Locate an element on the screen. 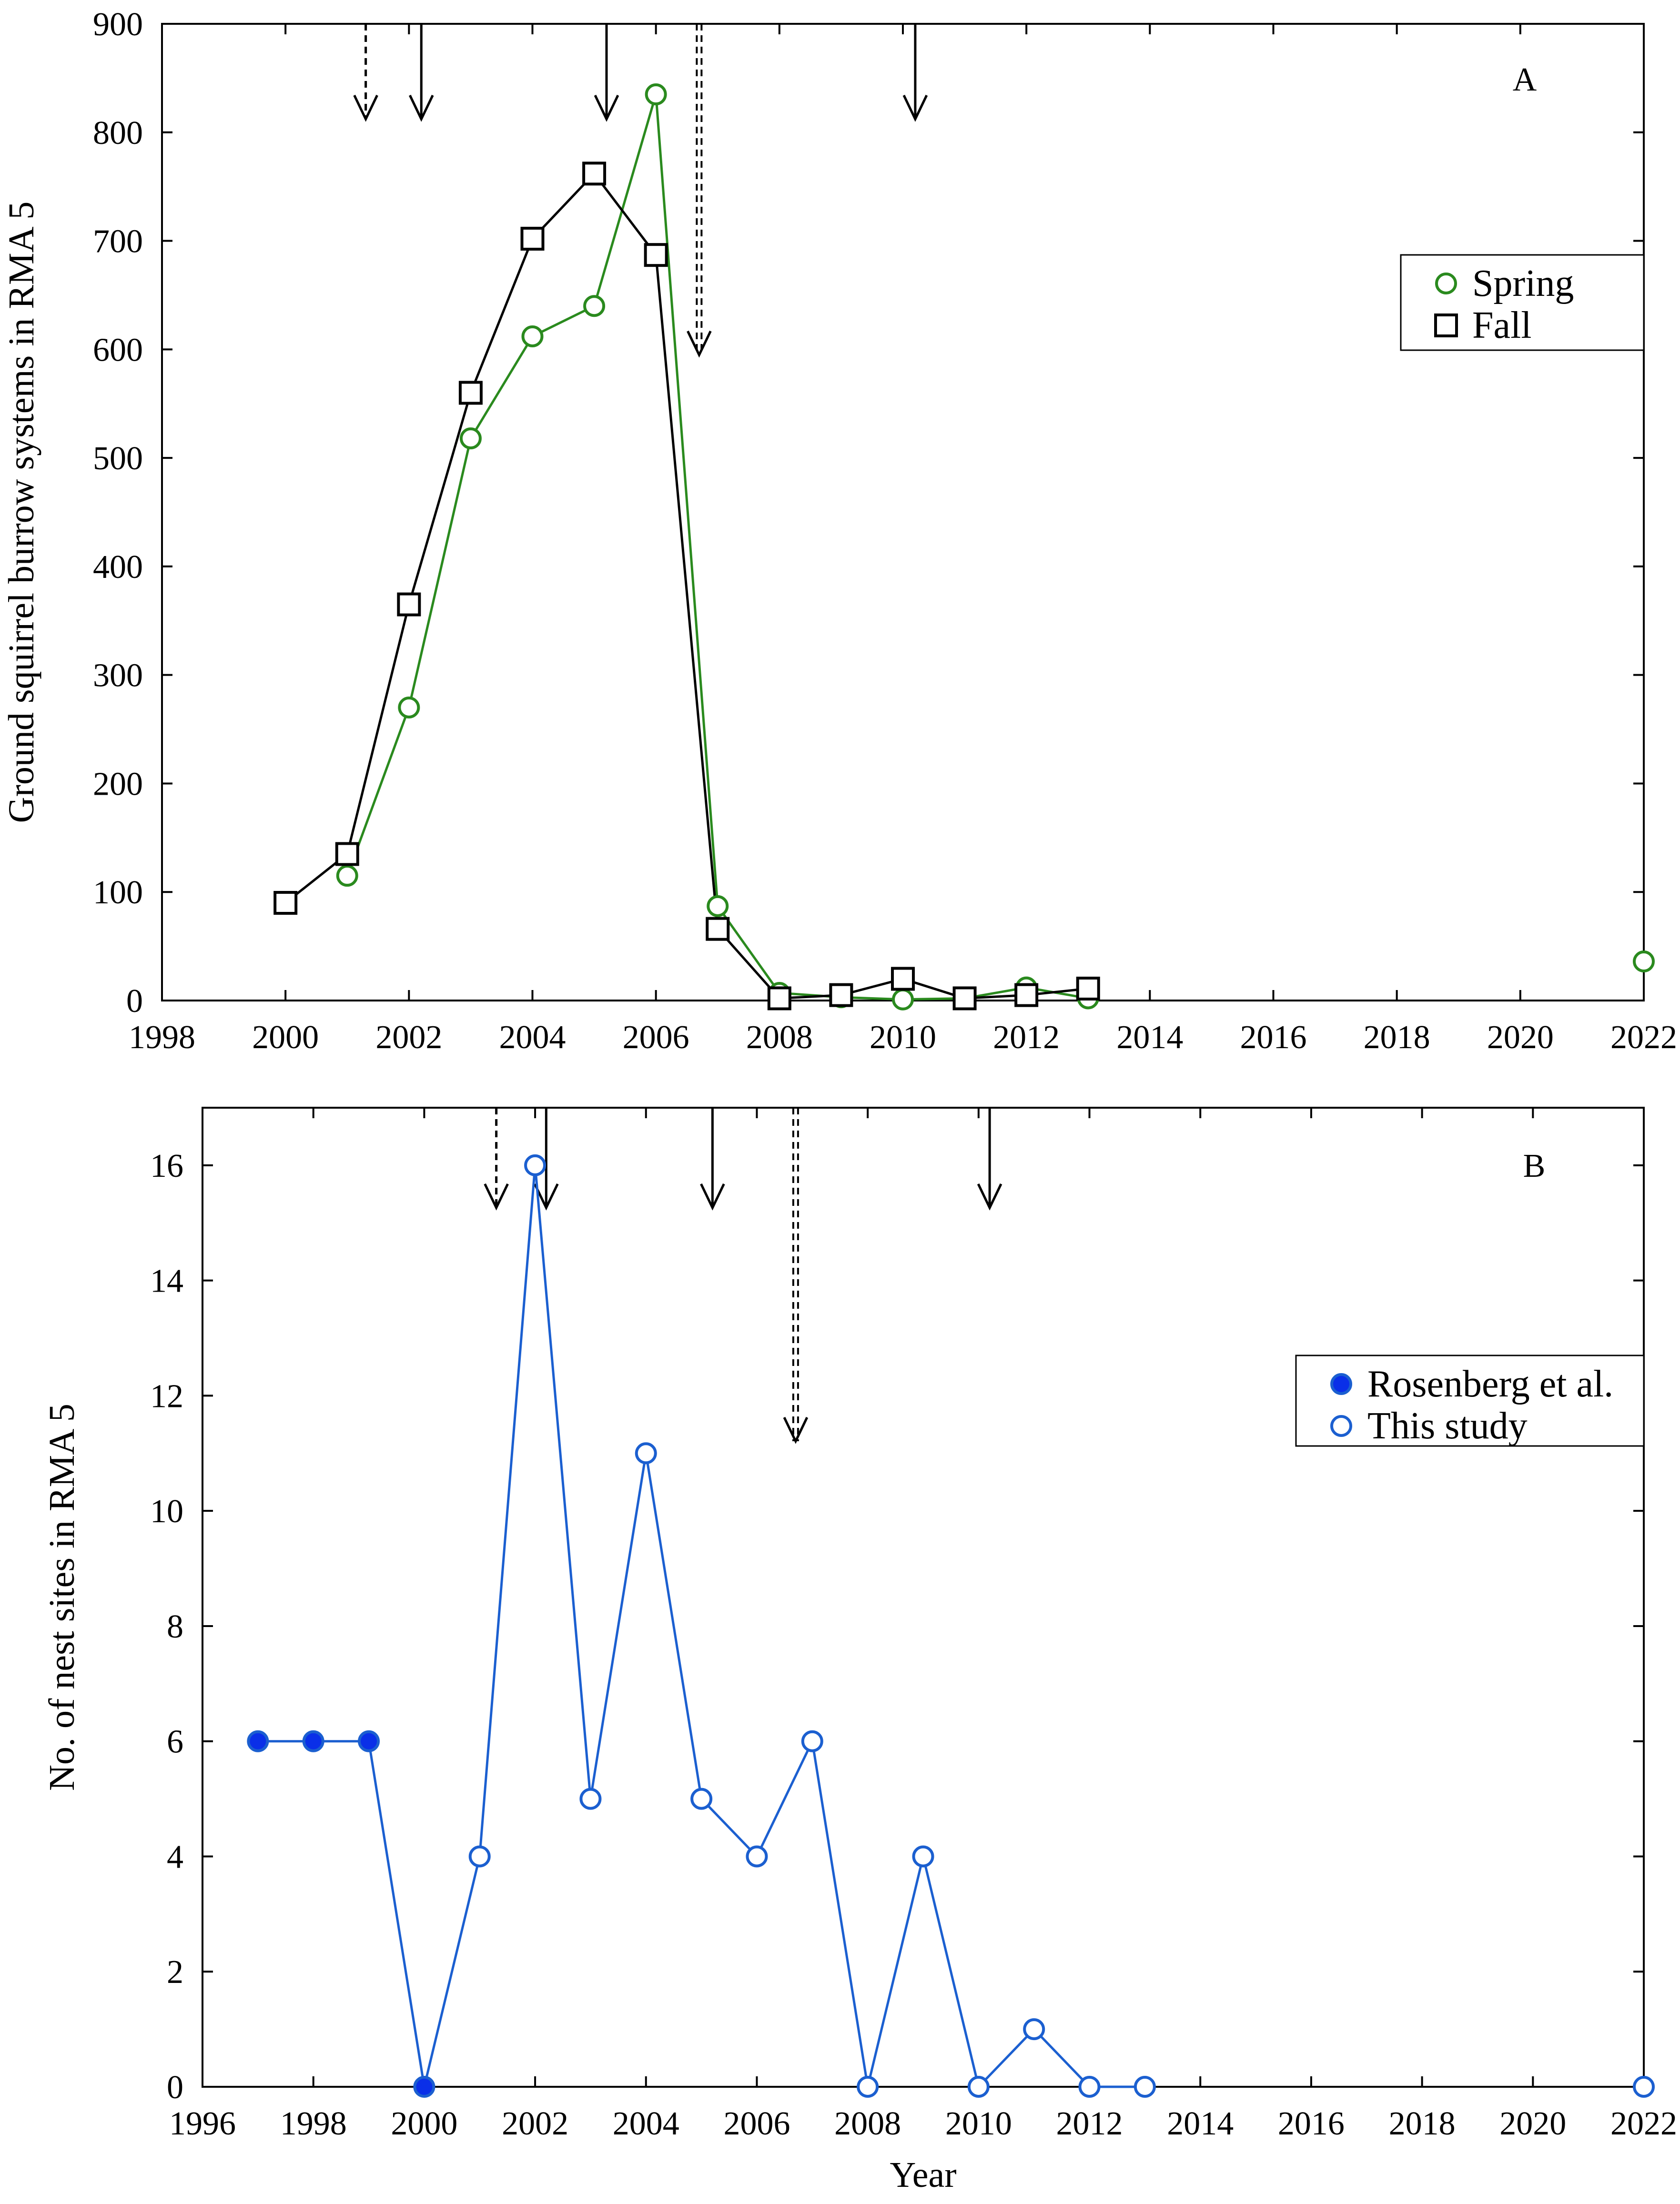 This screenshot has width=1680, height=2204. y-tick-label: 100 is located at coordinates (118, 892).